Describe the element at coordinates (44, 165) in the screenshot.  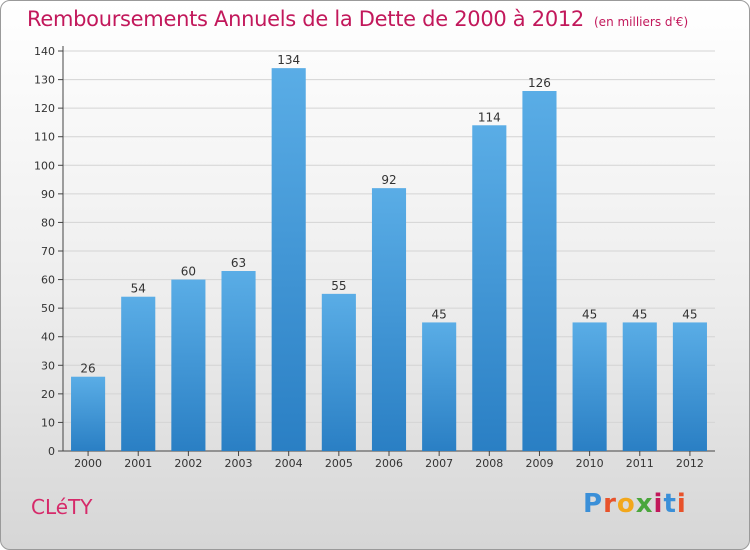
I see `y-tick-label: 100` at that location.